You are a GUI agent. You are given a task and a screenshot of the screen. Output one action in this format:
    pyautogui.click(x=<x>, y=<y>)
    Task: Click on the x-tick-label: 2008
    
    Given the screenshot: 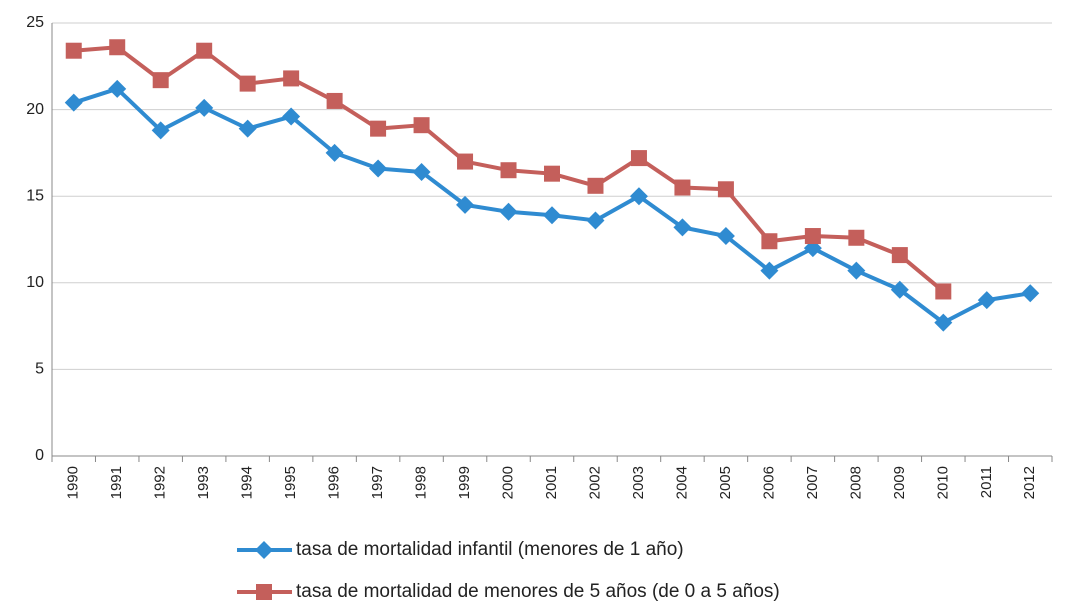 What is the action you would take?
    pyautogui.click(x=855, y=482)
    